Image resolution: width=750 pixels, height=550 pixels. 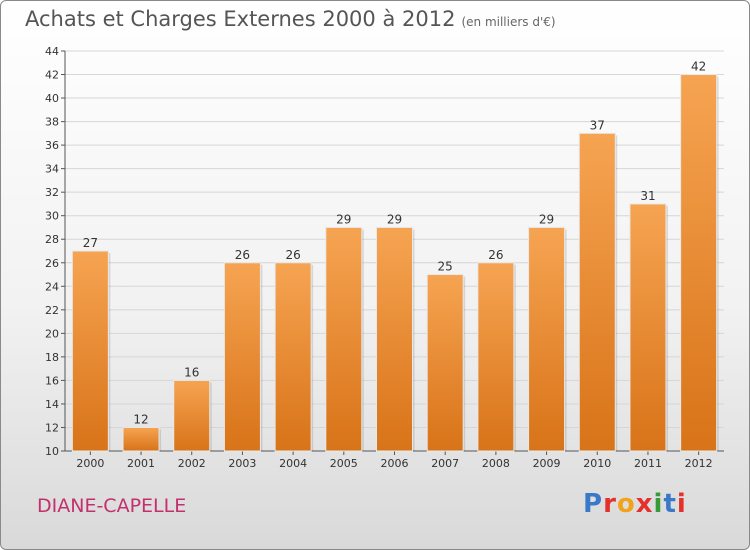 I want to click on x-tick-label: 2010, so click(x=597, y=463).